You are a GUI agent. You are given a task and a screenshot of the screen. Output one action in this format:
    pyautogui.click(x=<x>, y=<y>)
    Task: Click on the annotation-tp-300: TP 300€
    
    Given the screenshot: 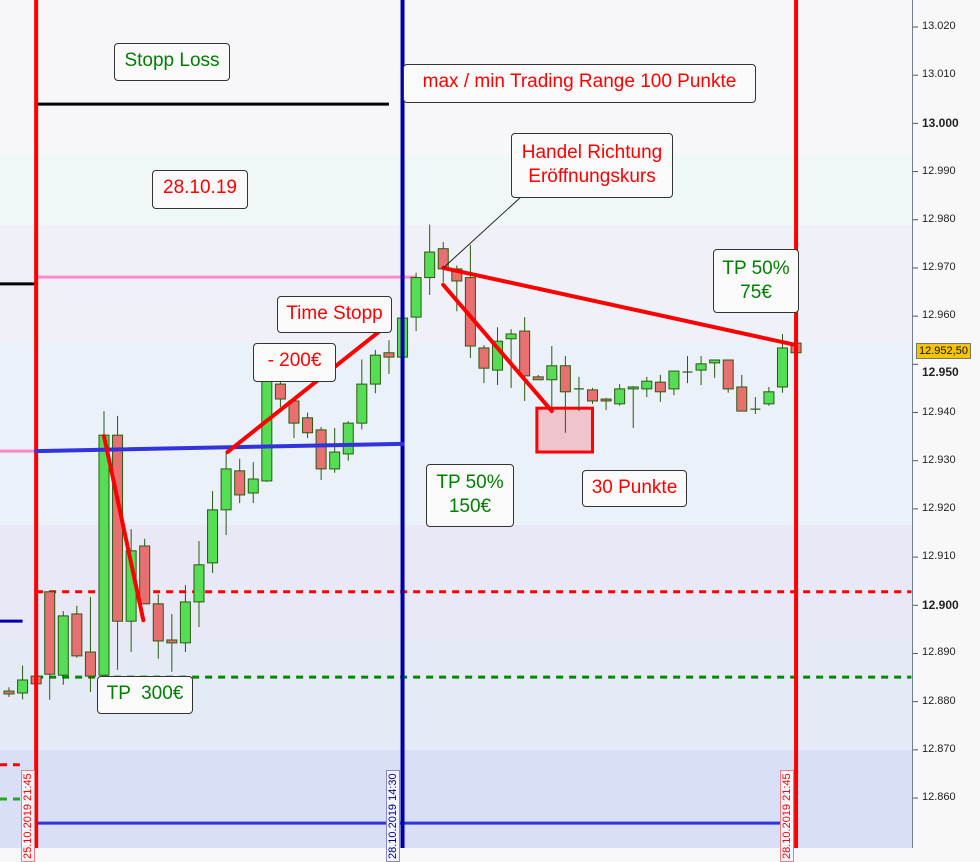 What is the action you would take?
    pyautogui.click(x=145, y=695)
    